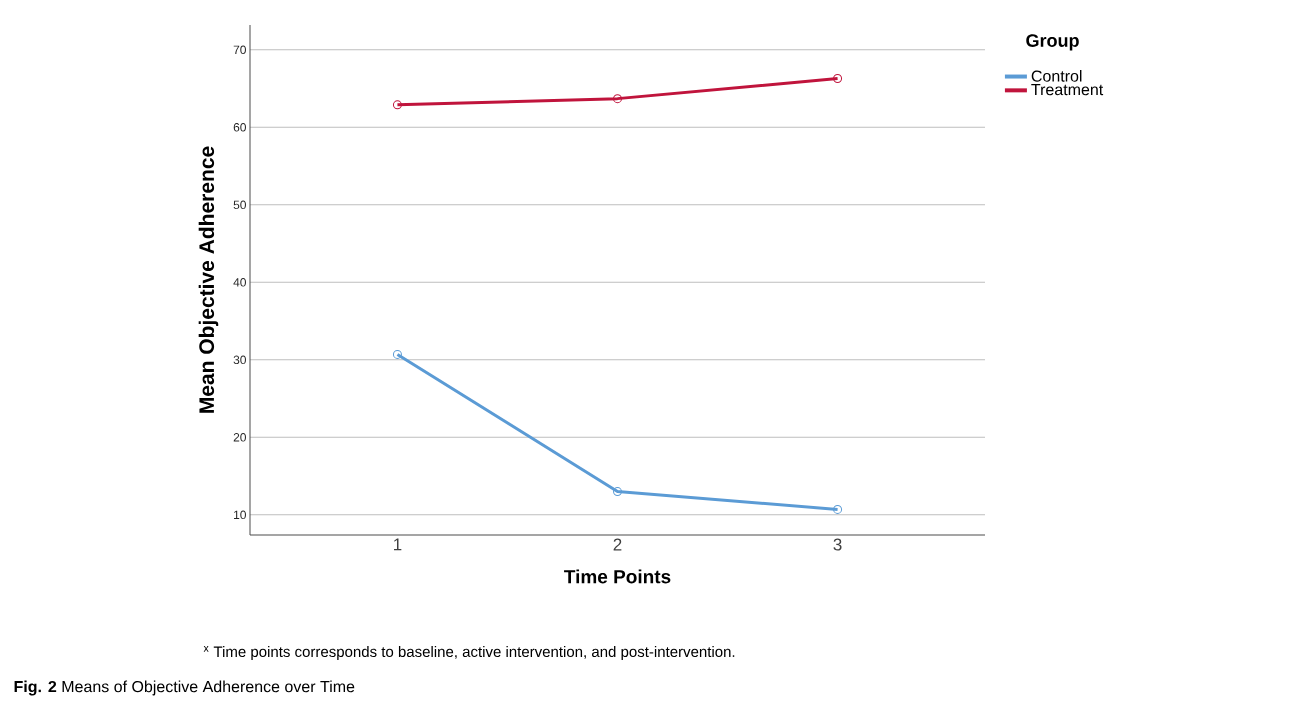 Image resolution: width=1290 pixels, height=704 pixels. What do you see at coordinates (239, 127) in the screenshot?
I see `y-tick-label: 60` at bounding box center [239, 127].